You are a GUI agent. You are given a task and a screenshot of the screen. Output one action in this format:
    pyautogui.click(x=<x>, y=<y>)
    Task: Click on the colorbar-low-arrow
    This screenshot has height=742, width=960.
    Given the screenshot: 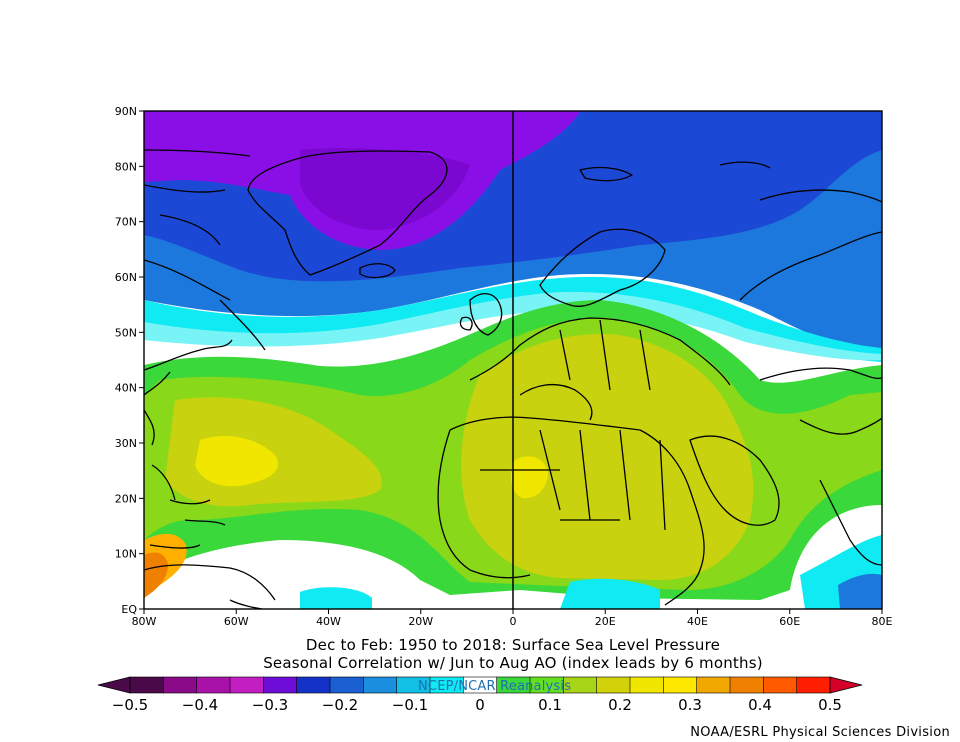 What is the action you would take?
    pyautogui.click(x=114, y=685)
    